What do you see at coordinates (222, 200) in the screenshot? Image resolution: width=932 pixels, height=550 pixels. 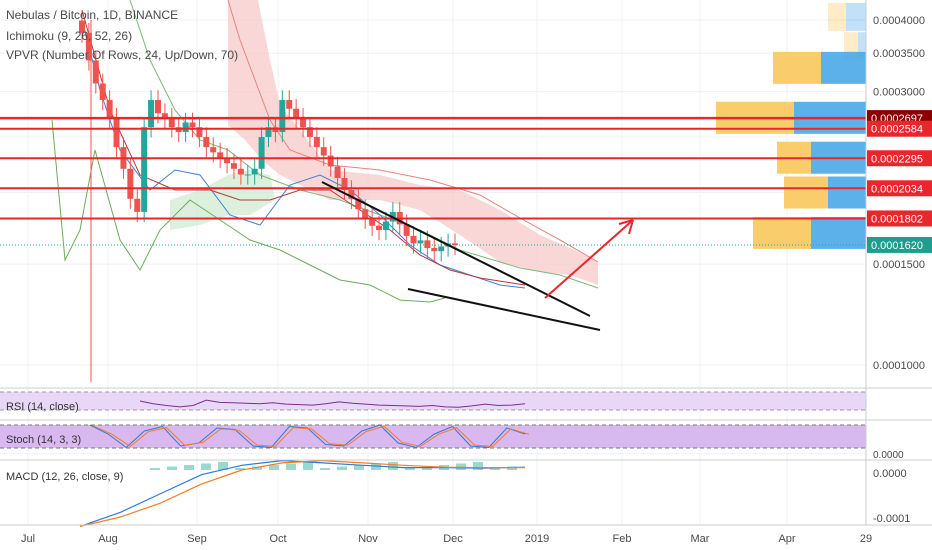 I see `cloud-bull-area` at bounding box center [222, 200].